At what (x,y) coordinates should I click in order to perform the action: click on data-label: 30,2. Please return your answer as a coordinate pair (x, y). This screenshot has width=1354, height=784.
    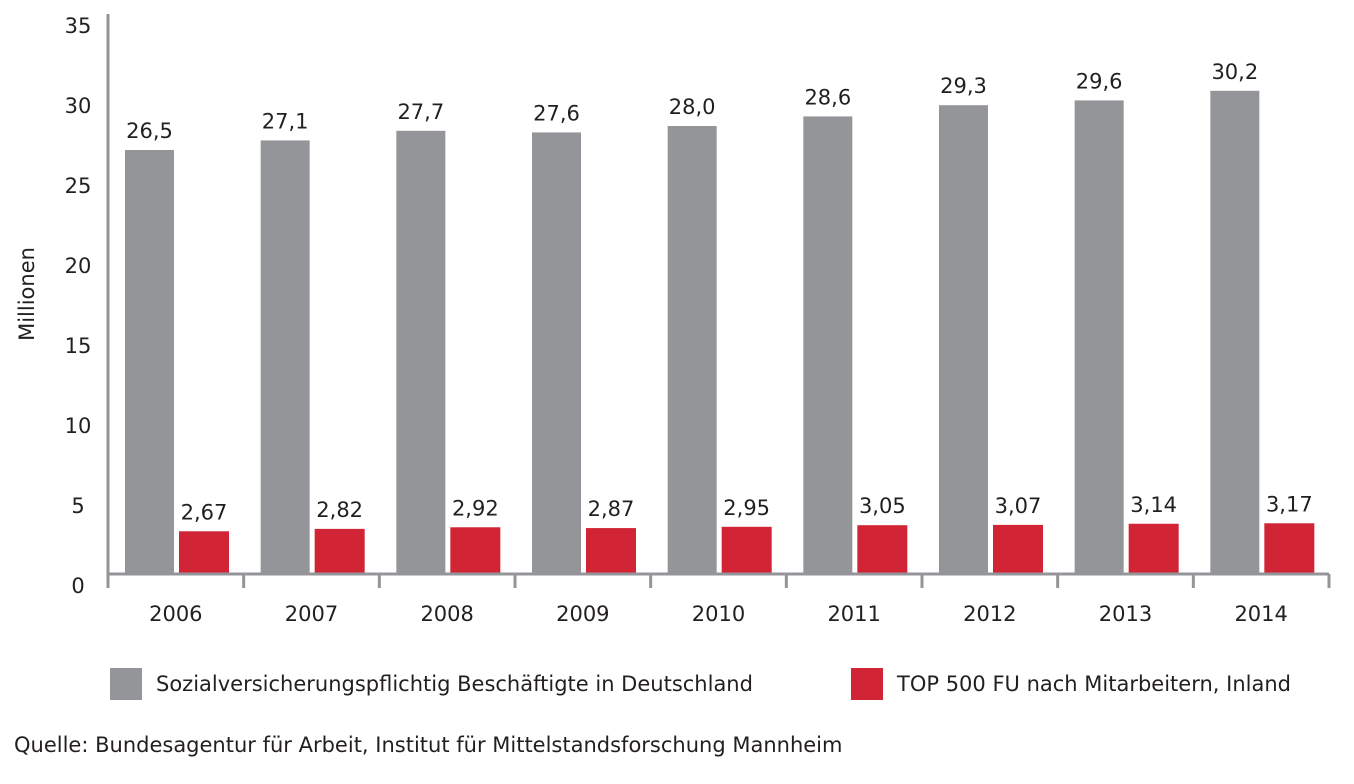
    Looking at the image, I should click on (1234, 72).